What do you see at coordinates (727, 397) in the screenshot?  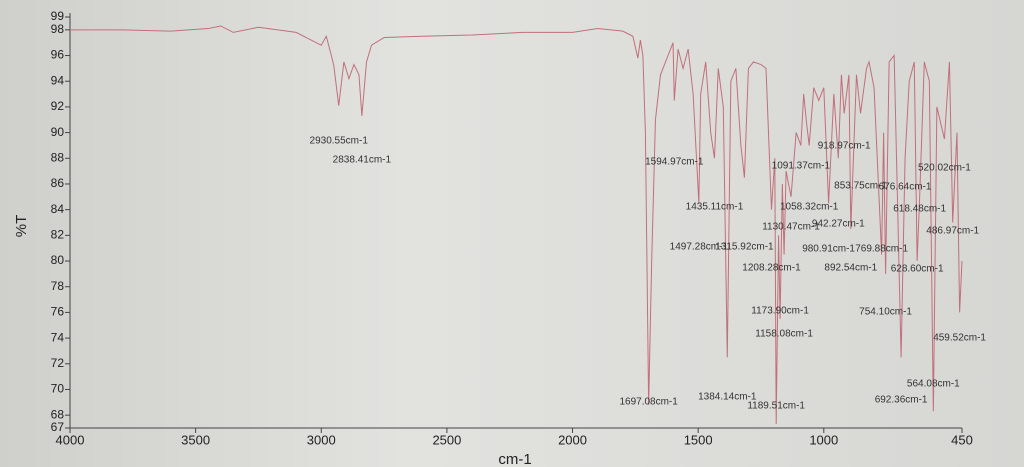 I see `peak-label: 1384.14cm-1` at bounding box center [727, 397].